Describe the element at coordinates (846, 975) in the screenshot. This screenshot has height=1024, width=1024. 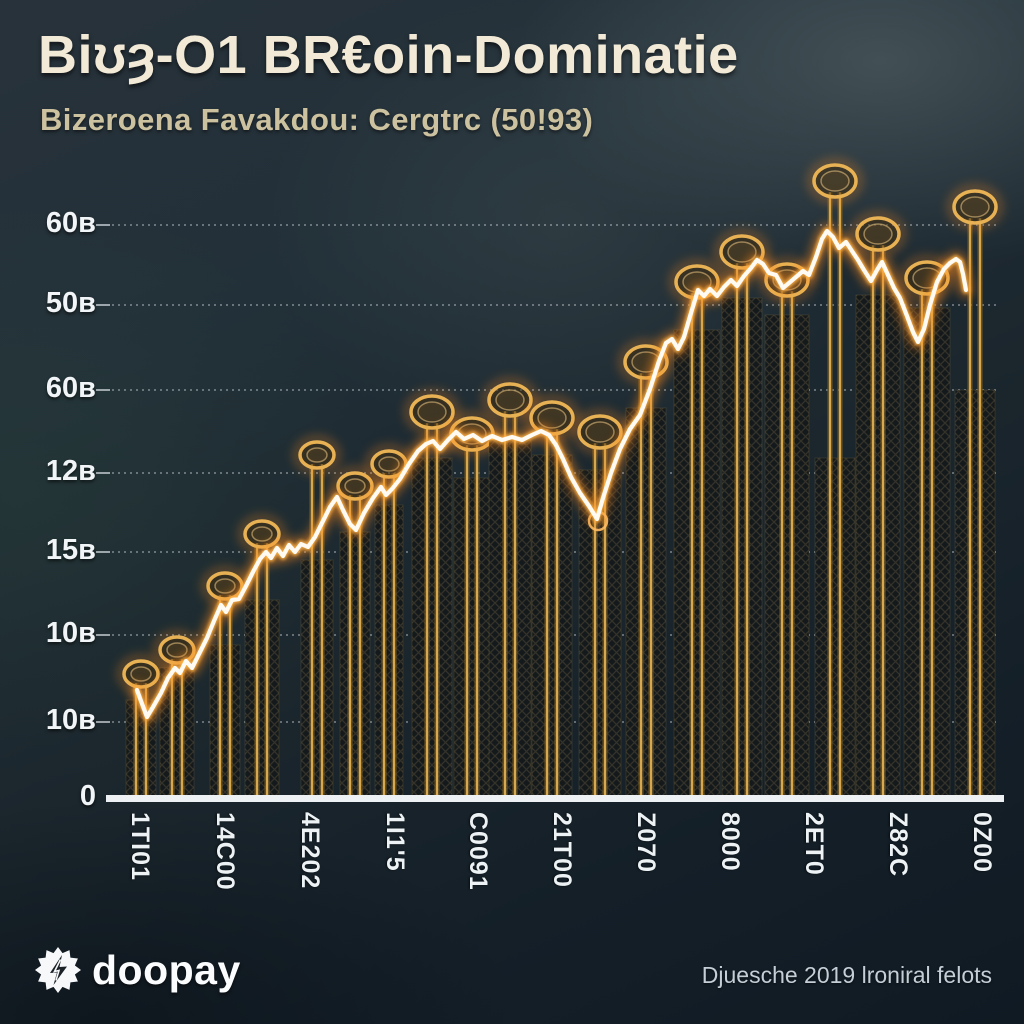
I see `footer-caption: Djuesche 2019 lroniral felots` at that location.